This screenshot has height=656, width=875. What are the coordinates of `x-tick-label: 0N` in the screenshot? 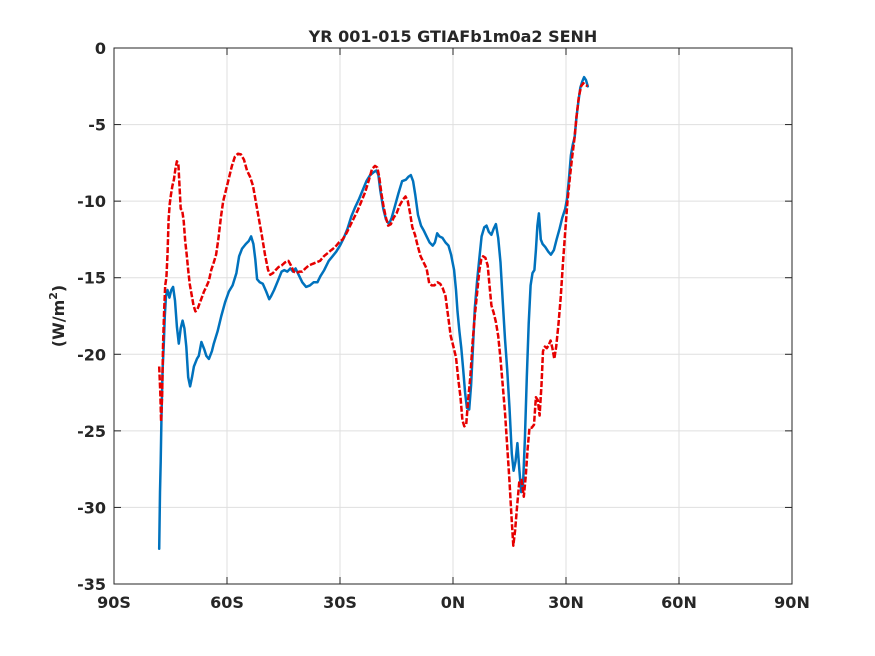 It's located at (453, 602).